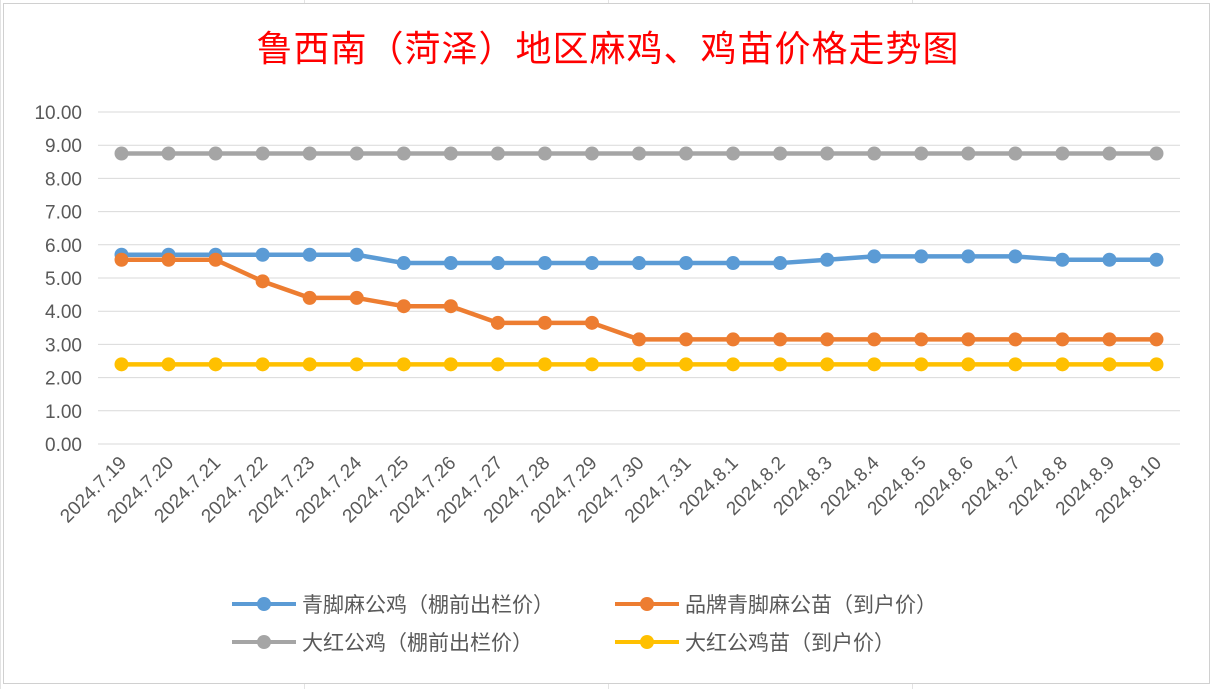 Image resolution: width=1216 pixels, height=689 pixels. I want to click on y-tick-label: 8.00, so click(63, 179).